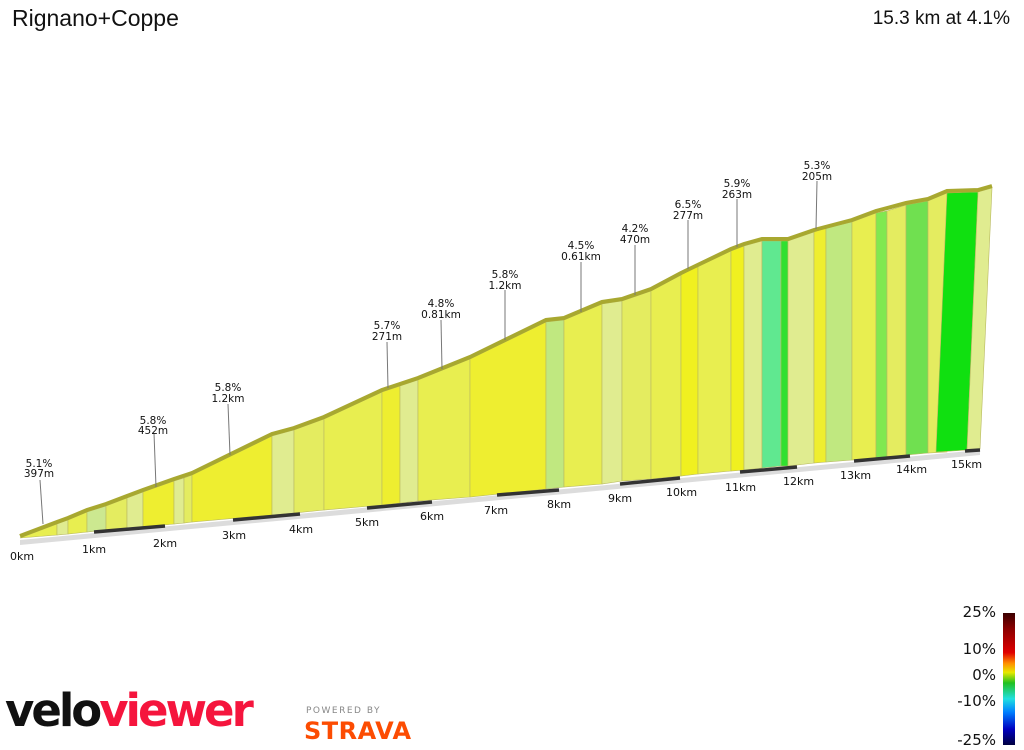 This screenshot has width=1024, height=750. What do you see at coordinates (620, 498) in the screenshot?
I see `svg-text: 9km` at bounding box center [620, 498].